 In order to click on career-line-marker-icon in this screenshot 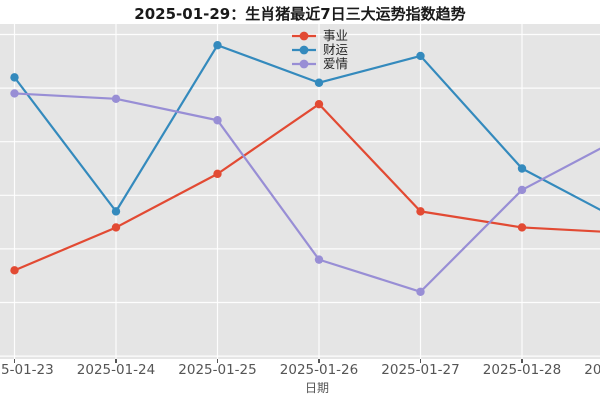, I will do `click(304, 36)`.